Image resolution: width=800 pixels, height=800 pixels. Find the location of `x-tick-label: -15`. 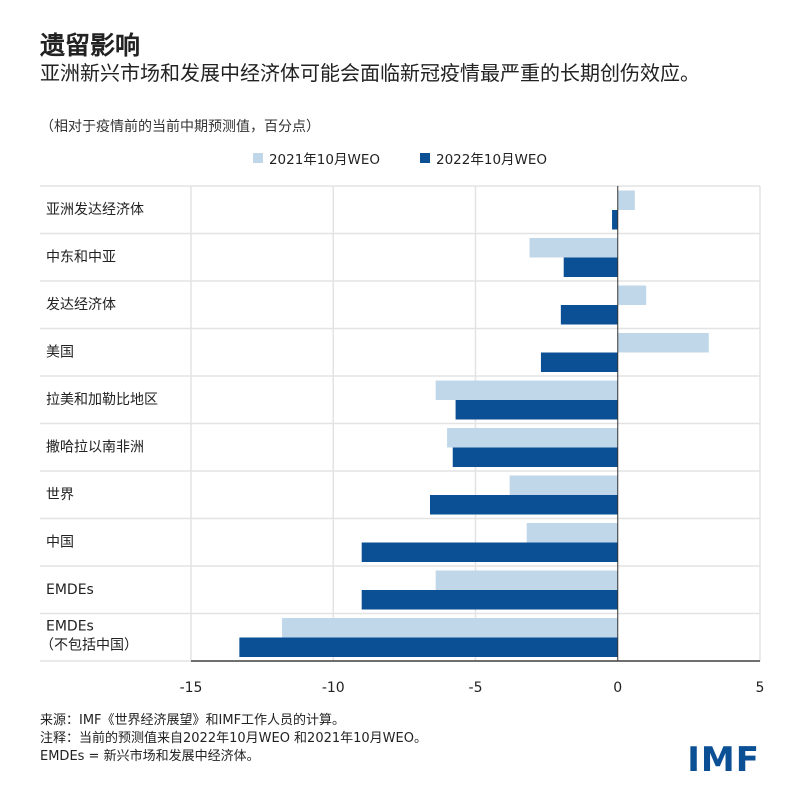

x-tick-label: -15 is located at coordinates (191, 688).